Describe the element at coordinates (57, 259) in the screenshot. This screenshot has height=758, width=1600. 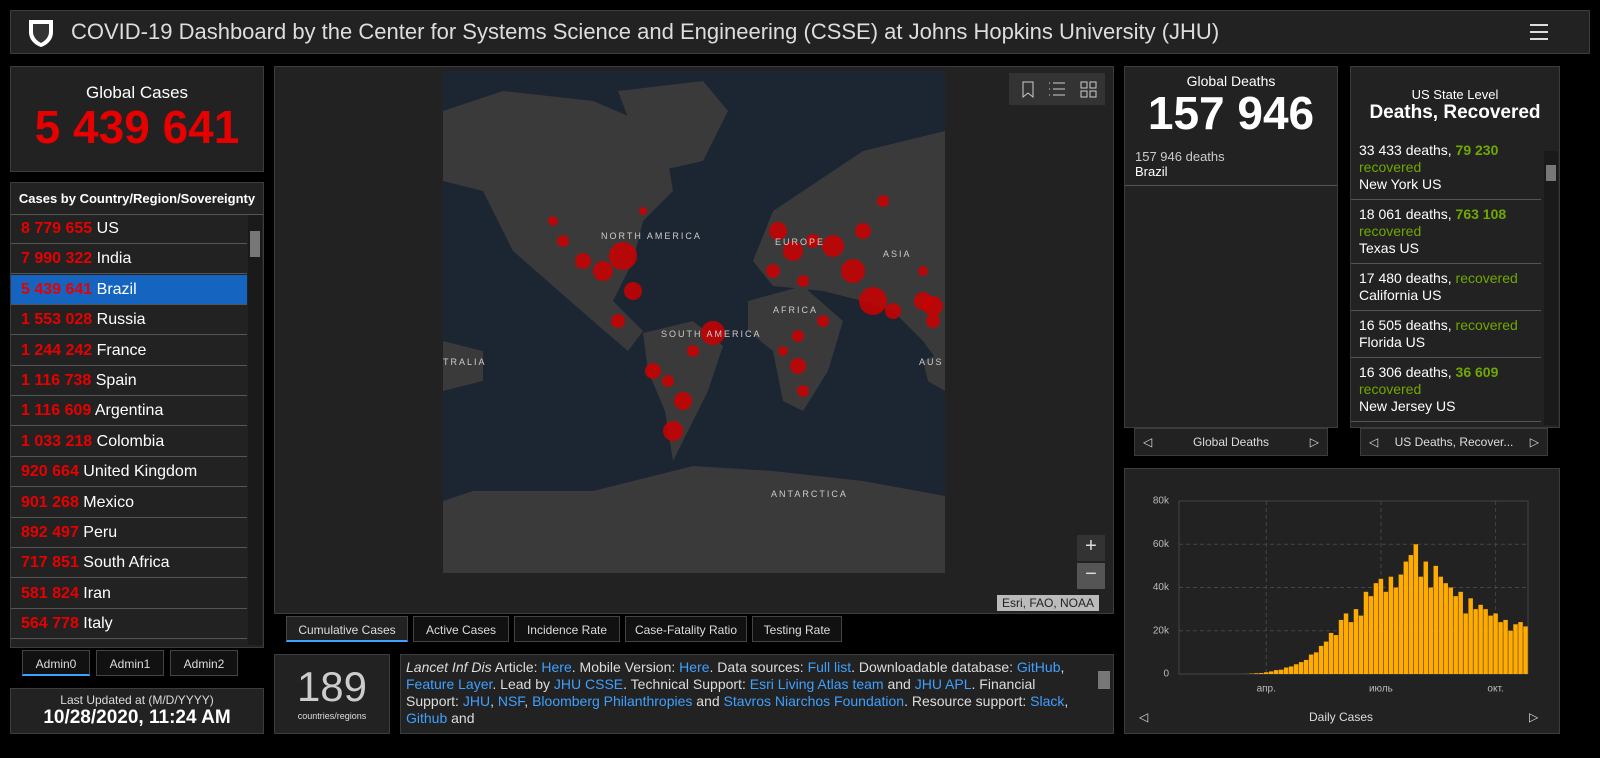
I see `case-count: 7 990 322` at that location.